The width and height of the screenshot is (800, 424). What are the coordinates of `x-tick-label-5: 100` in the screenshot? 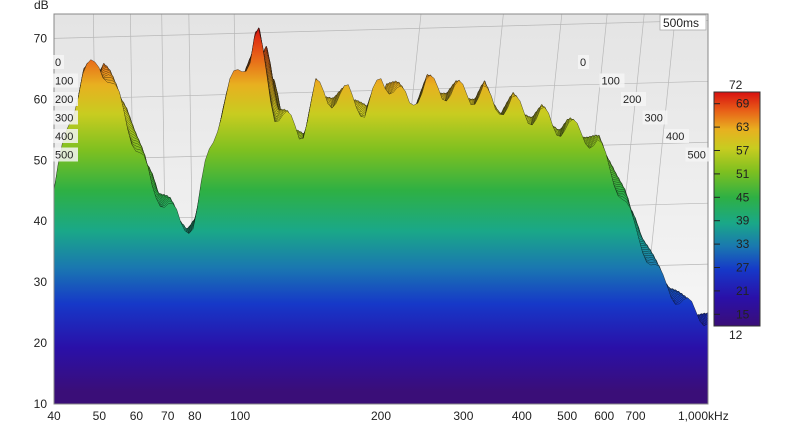 It's located at (240, 416).